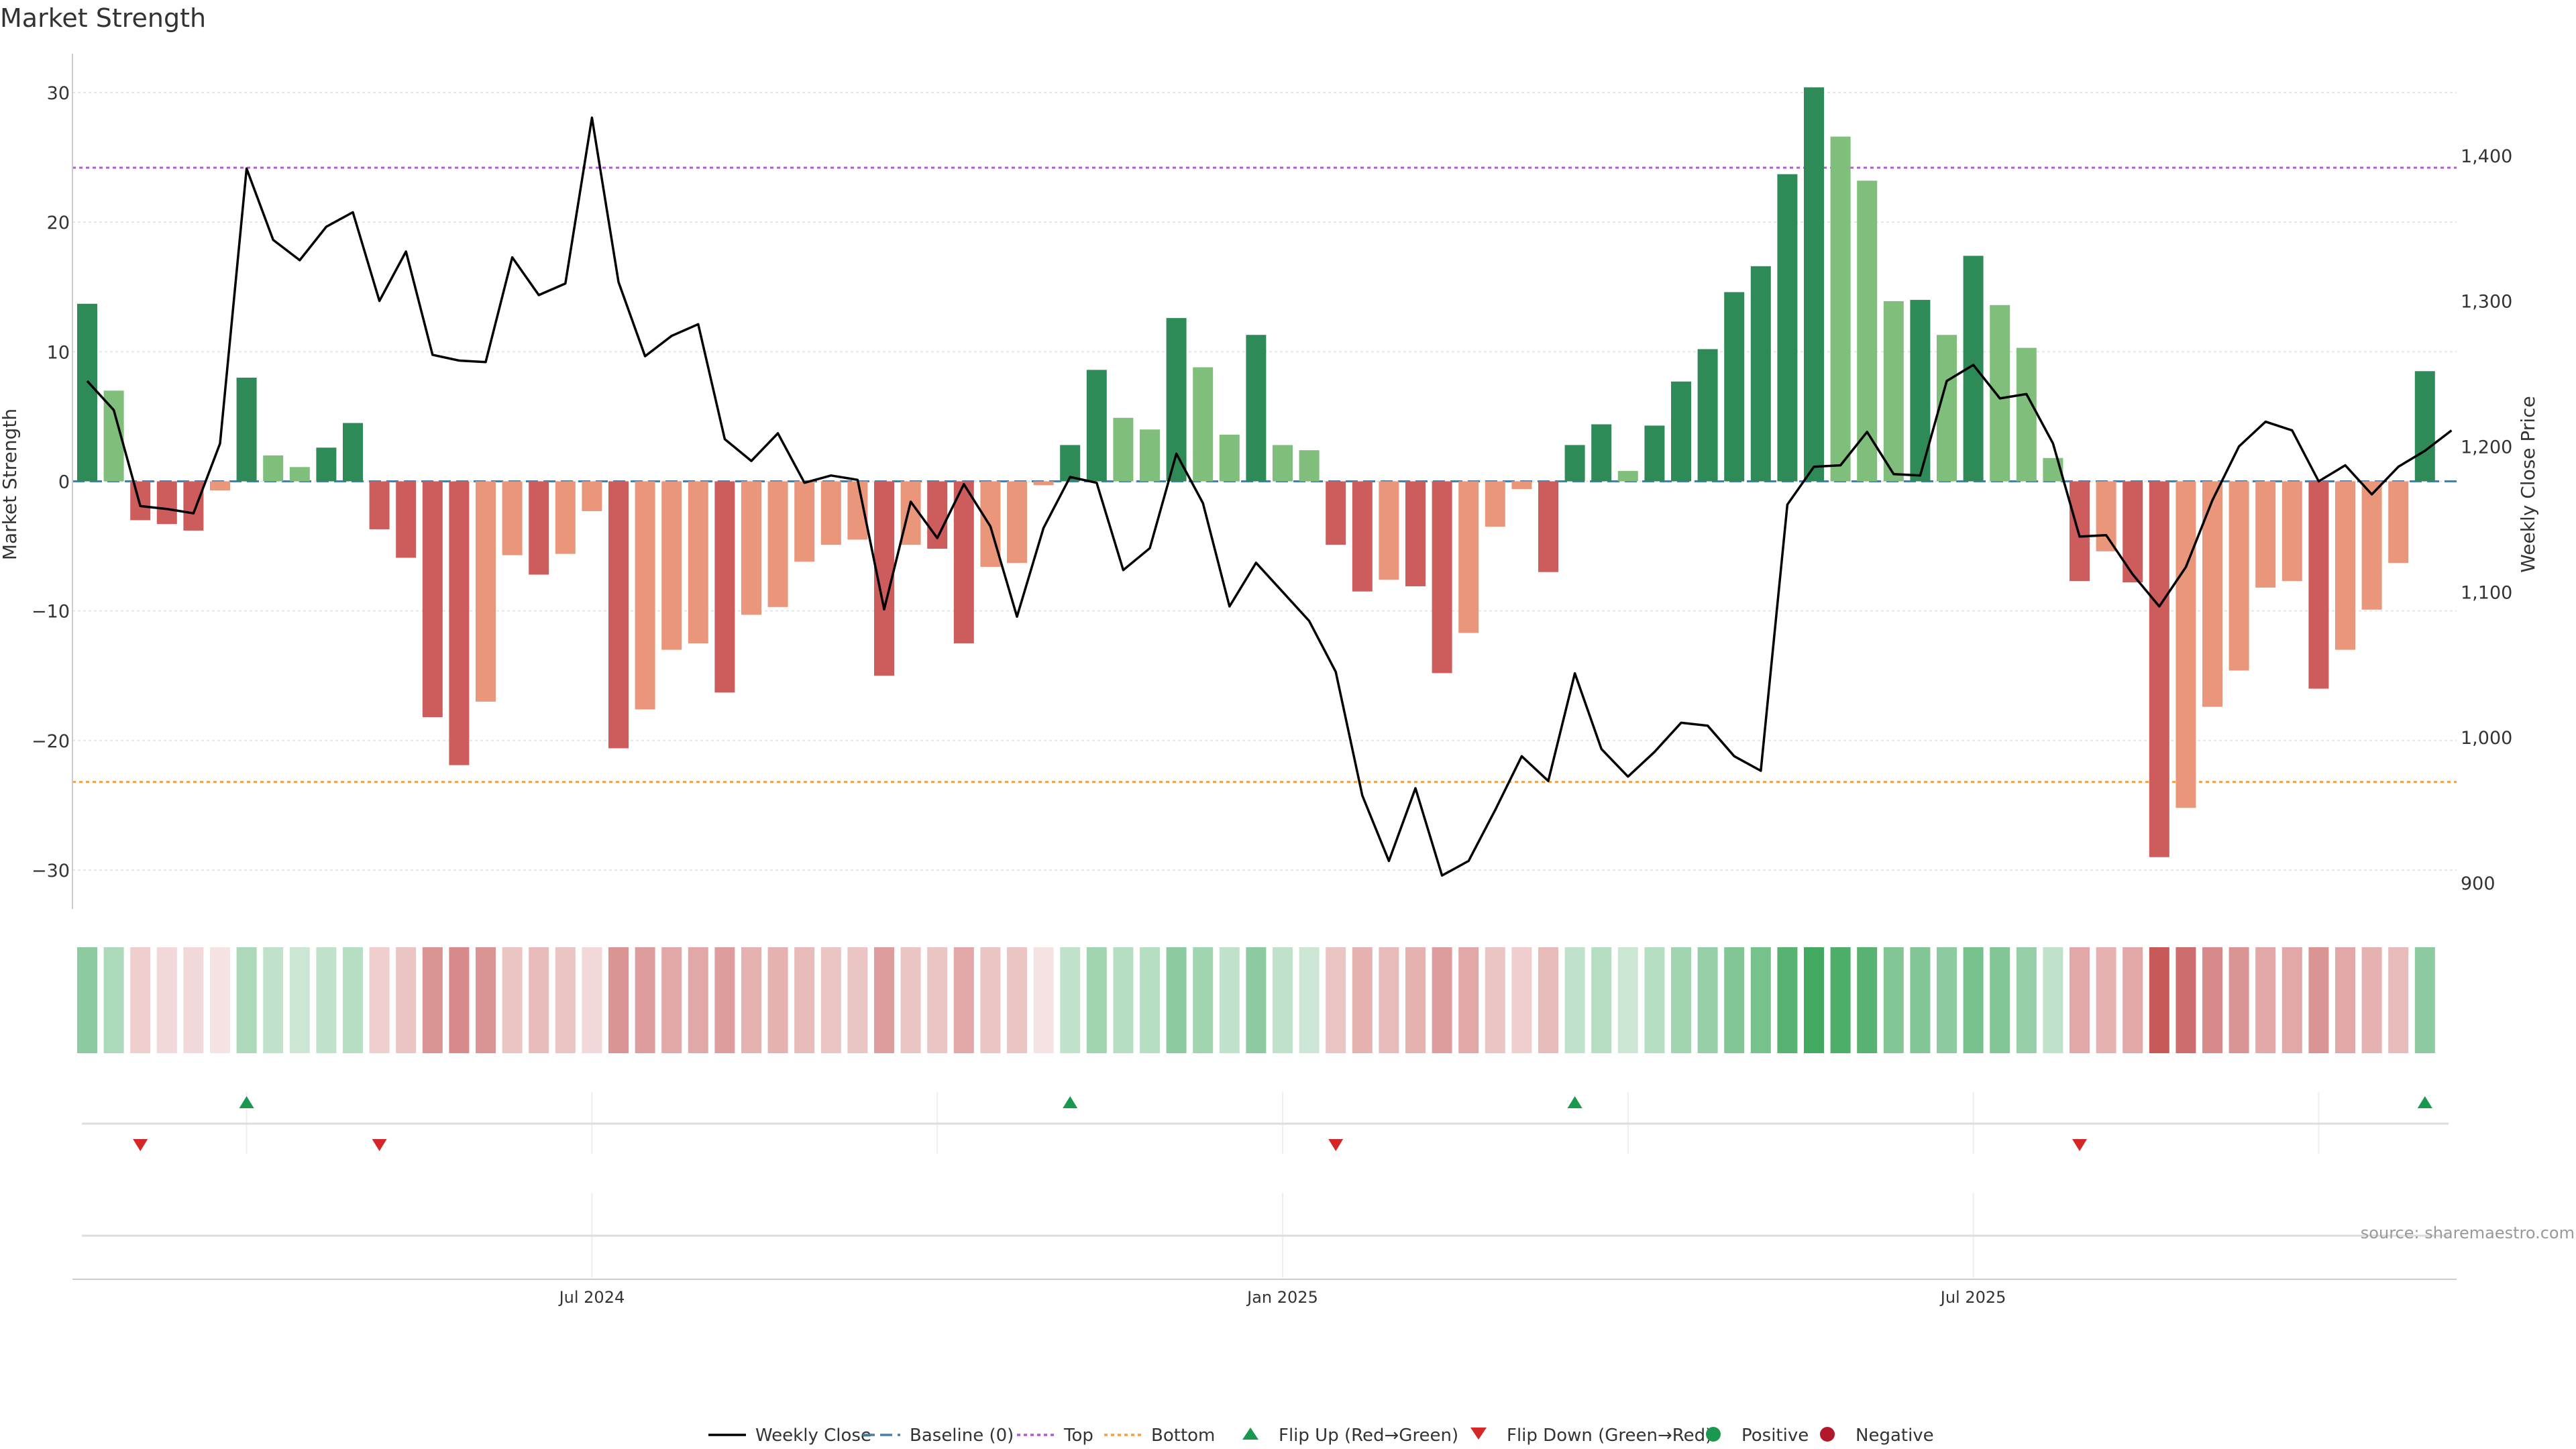 The image size is (2576, 1449). I want to click on chart-title: Market Strength, so click(103, 18).